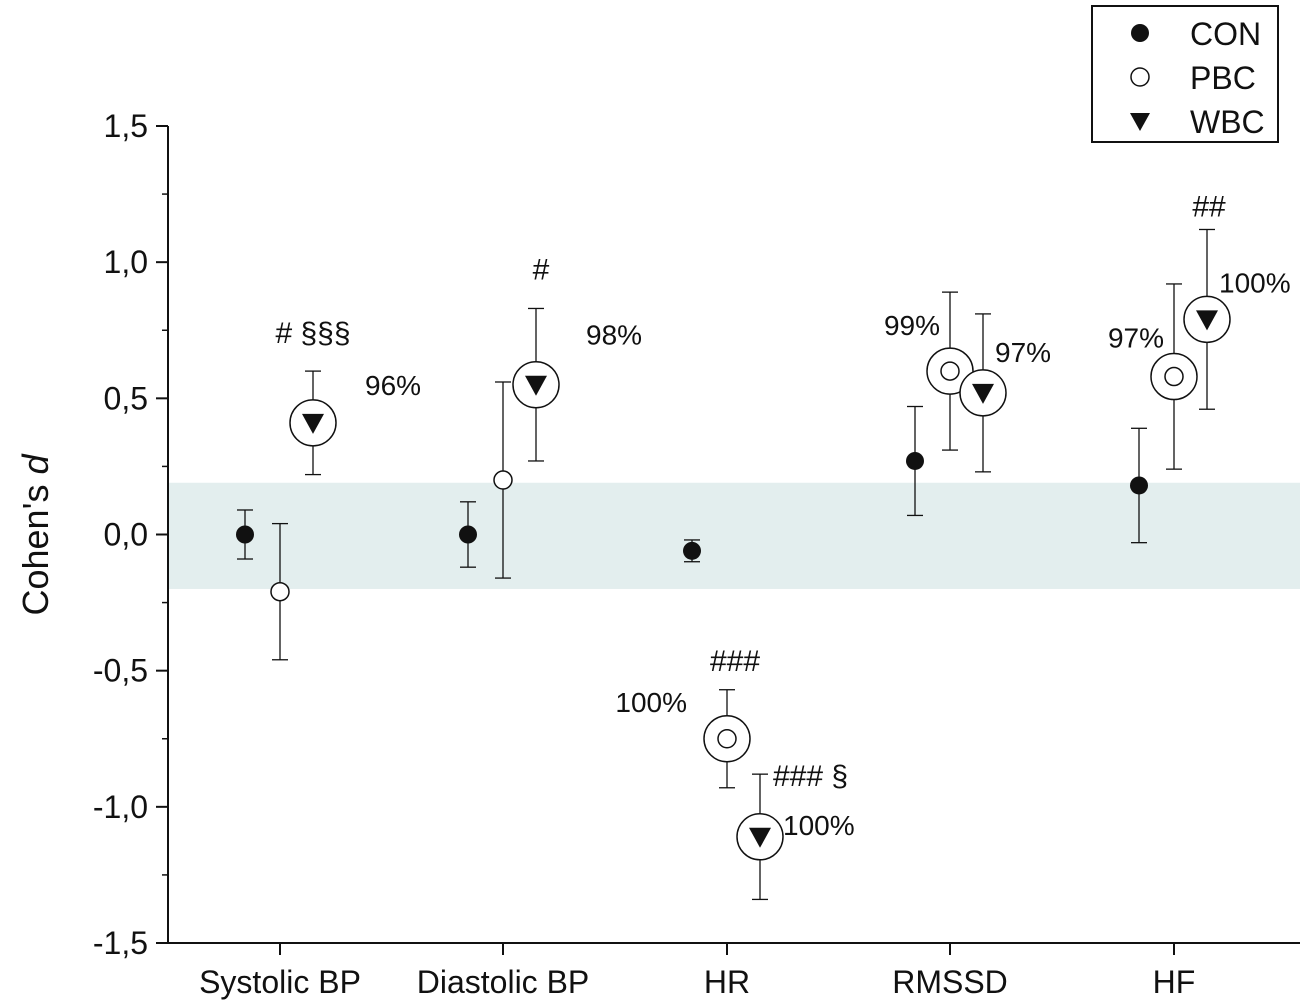 The height and width of the screenshot is (1005, 1304). Describe the element at coordinates (35, 535) in the screenshot. I see `y-axis-label: Cohen's d` at that location.